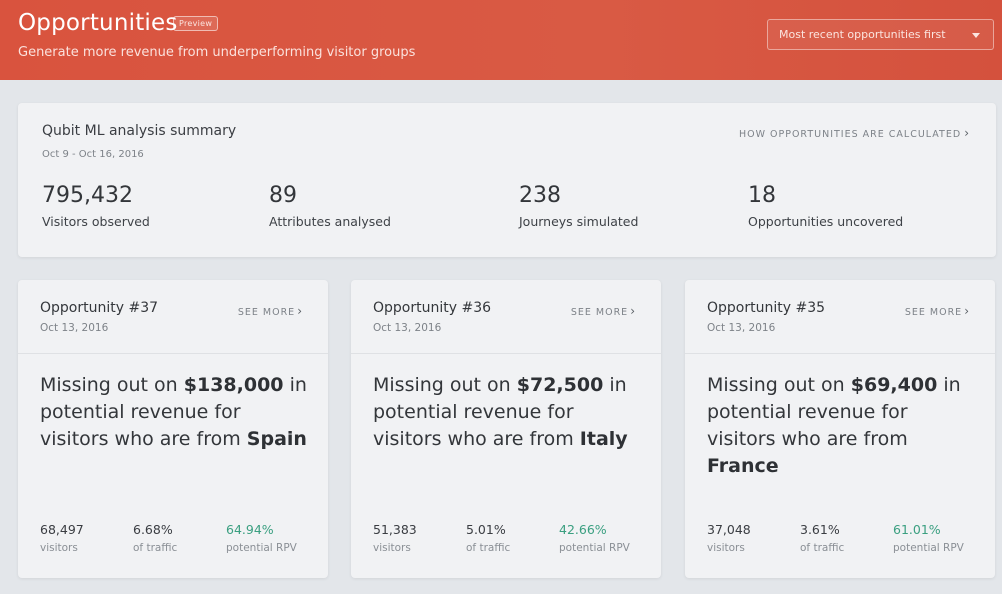  Describe the element at coordinates (594, 538) in the screenshot. I see `metric-potential-rpv: 42.66% potential RPV` at that location.